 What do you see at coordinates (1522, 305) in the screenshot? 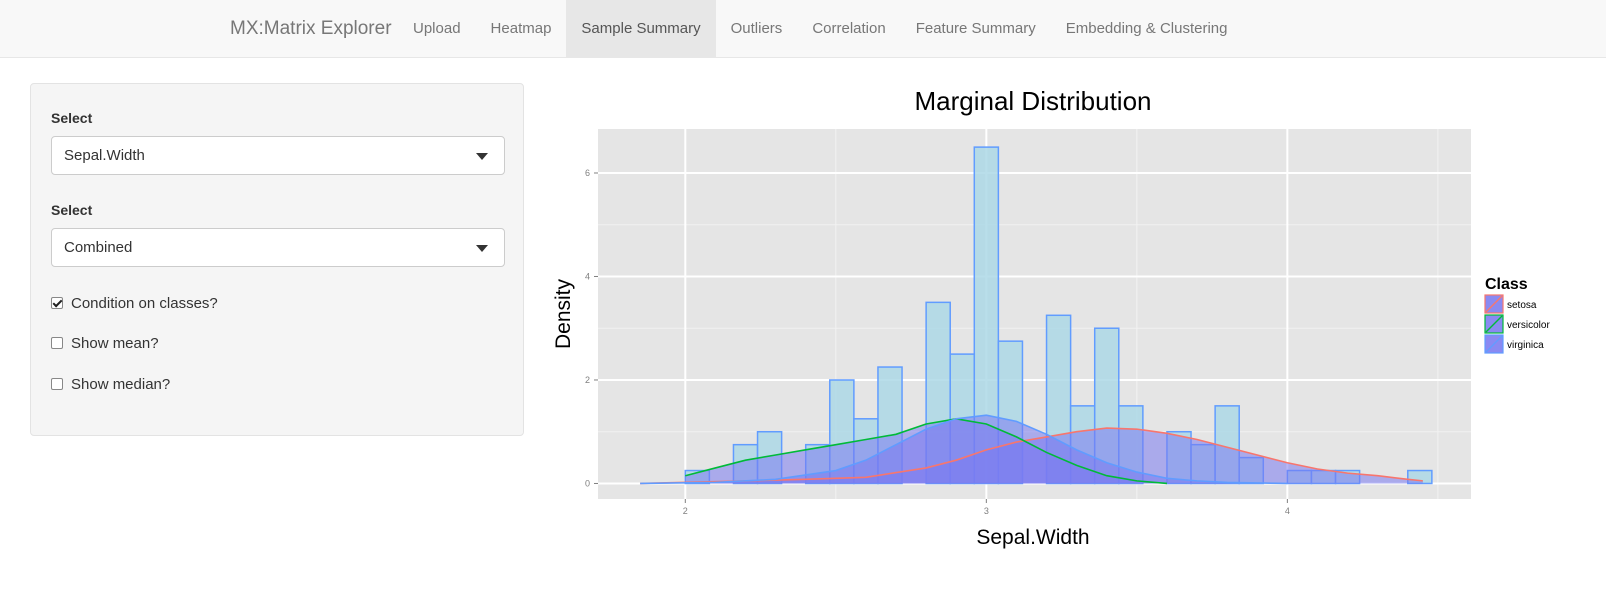
I see `legend-label-setosa: setosa` at bounding box center [1522, 305].